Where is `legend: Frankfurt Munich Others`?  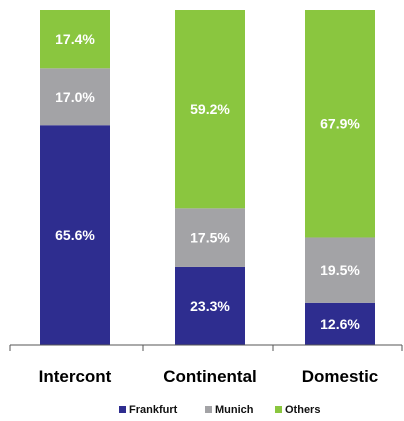 legend: Frankfurt Munich Others is located at coordinates (219, 410).